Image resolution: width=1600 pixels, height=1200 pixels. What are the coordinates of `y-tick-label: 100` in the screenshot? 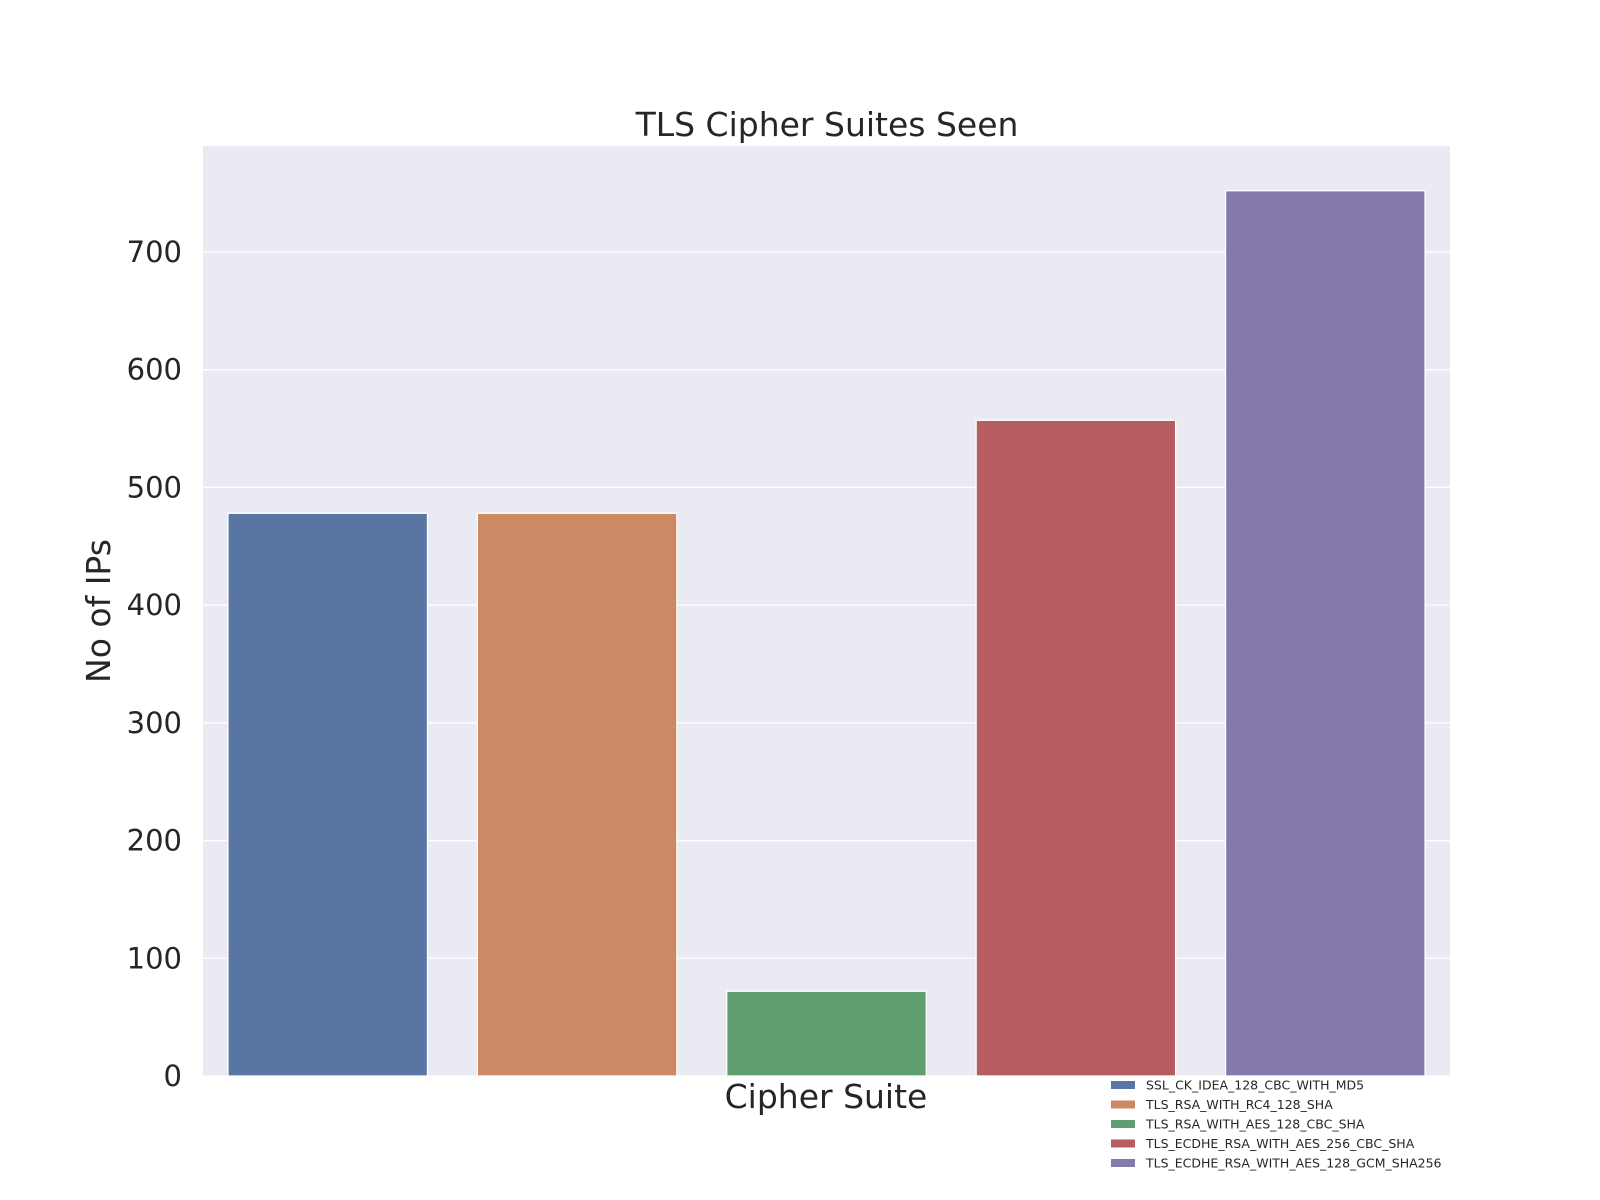 It's located at (154, 958).